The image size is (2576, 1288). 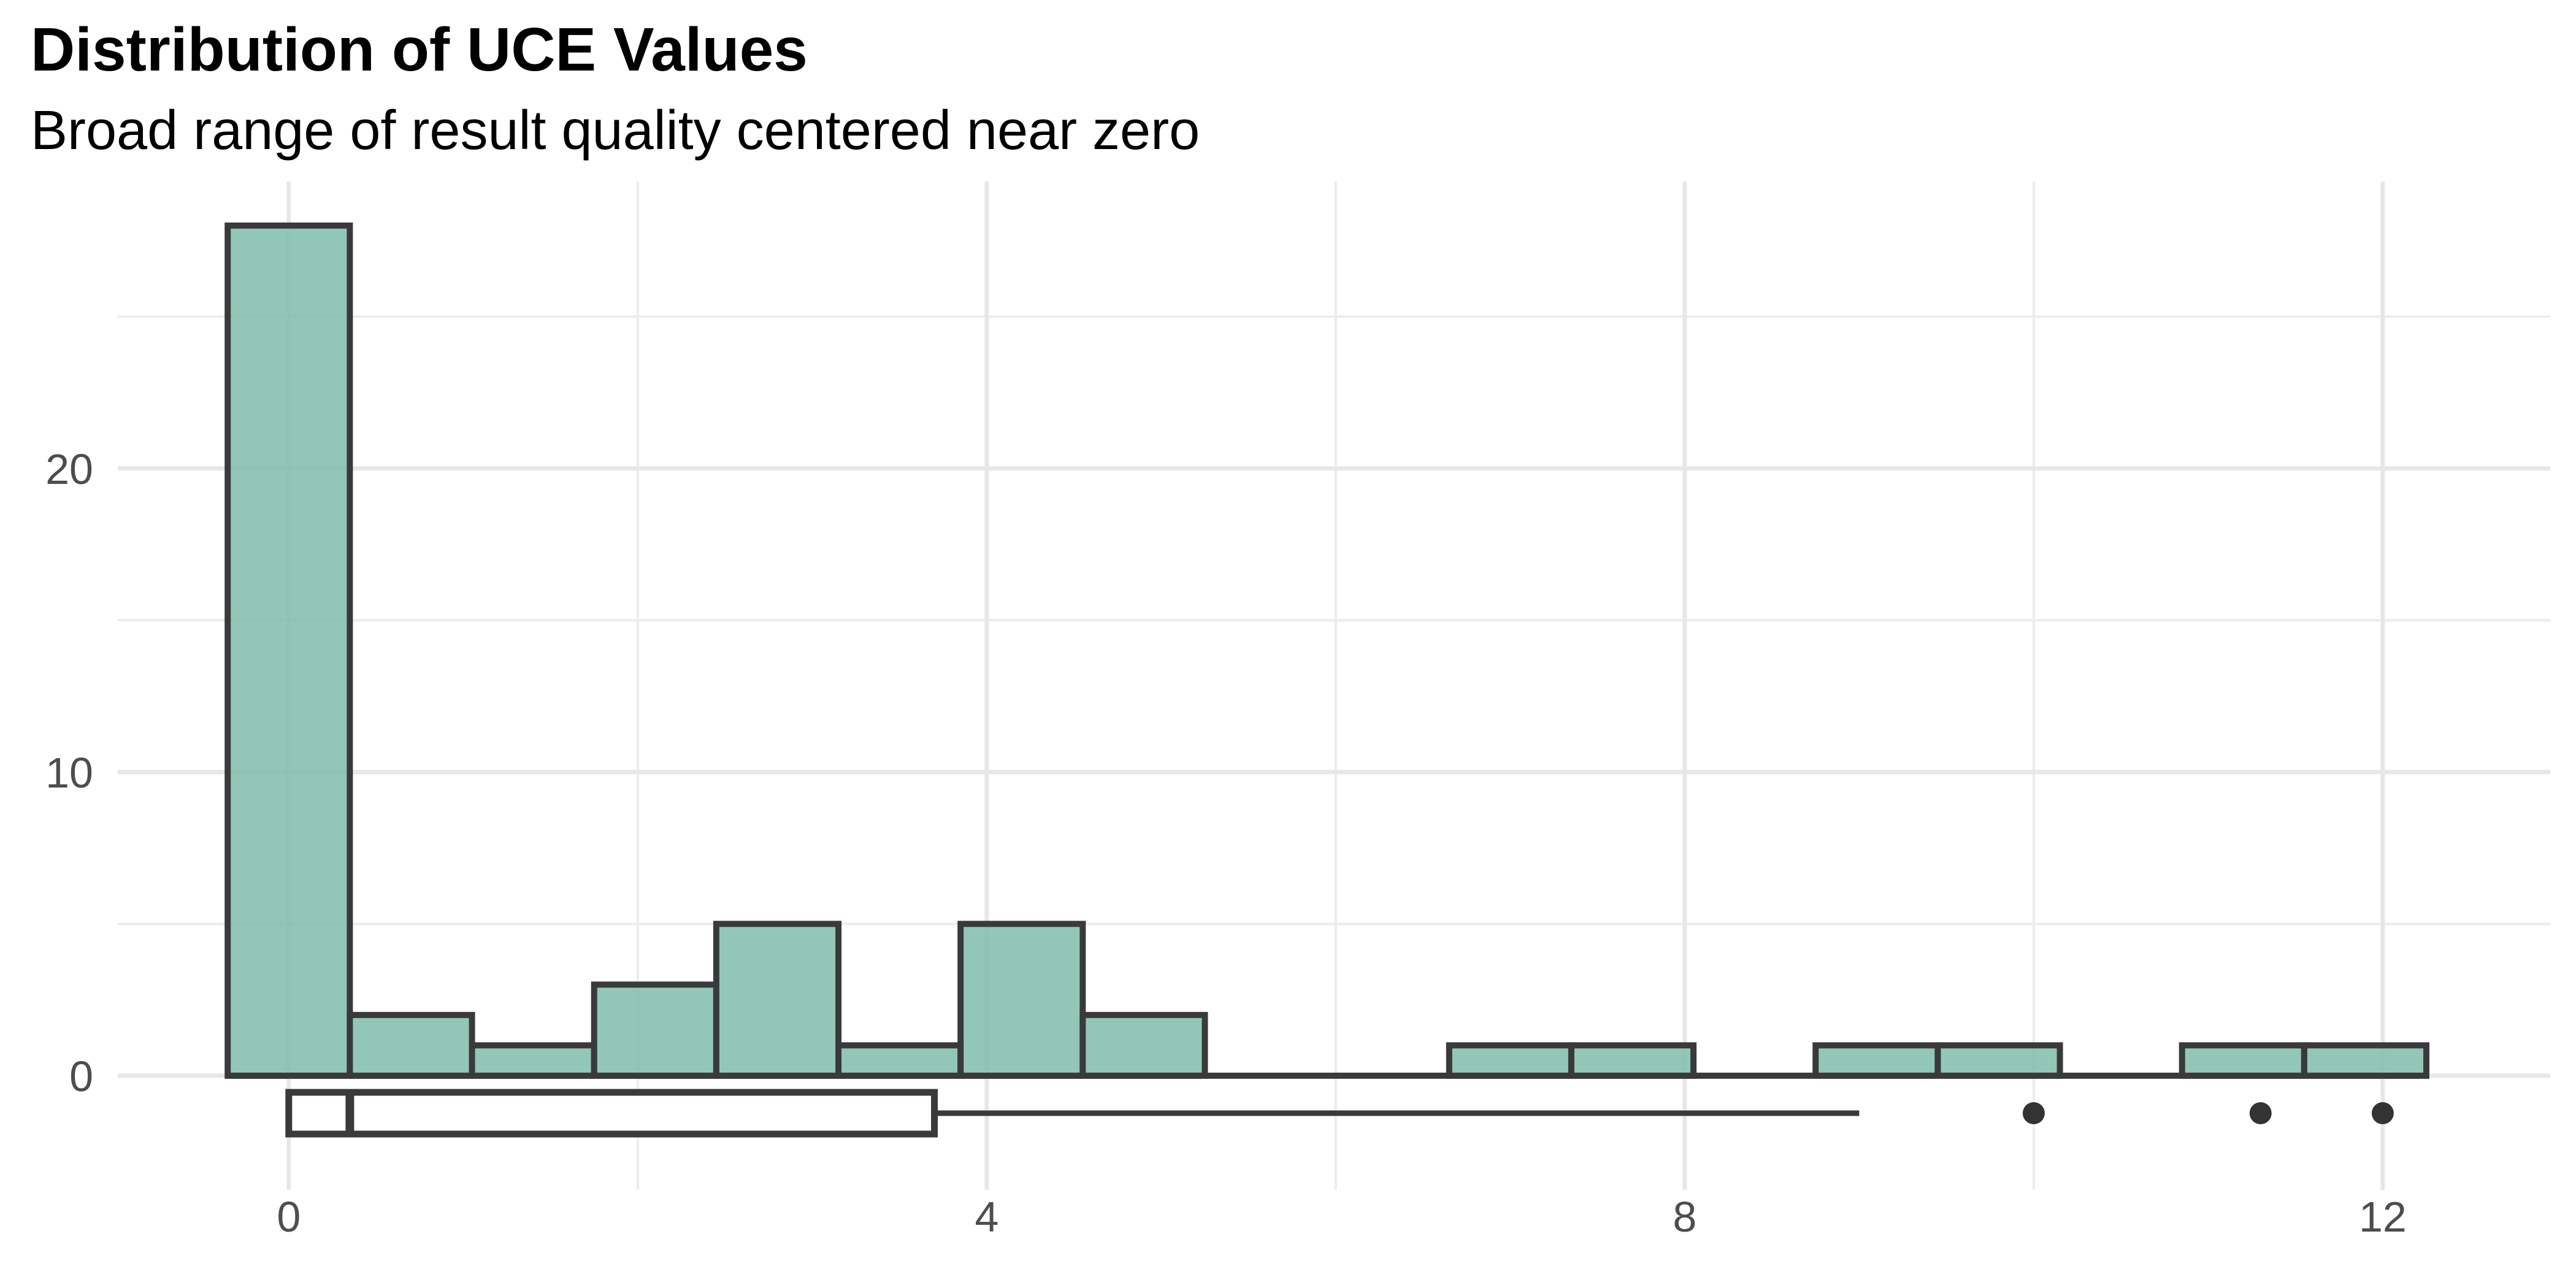 I want to click on boxplot-box, so click(x=611, y=1113).